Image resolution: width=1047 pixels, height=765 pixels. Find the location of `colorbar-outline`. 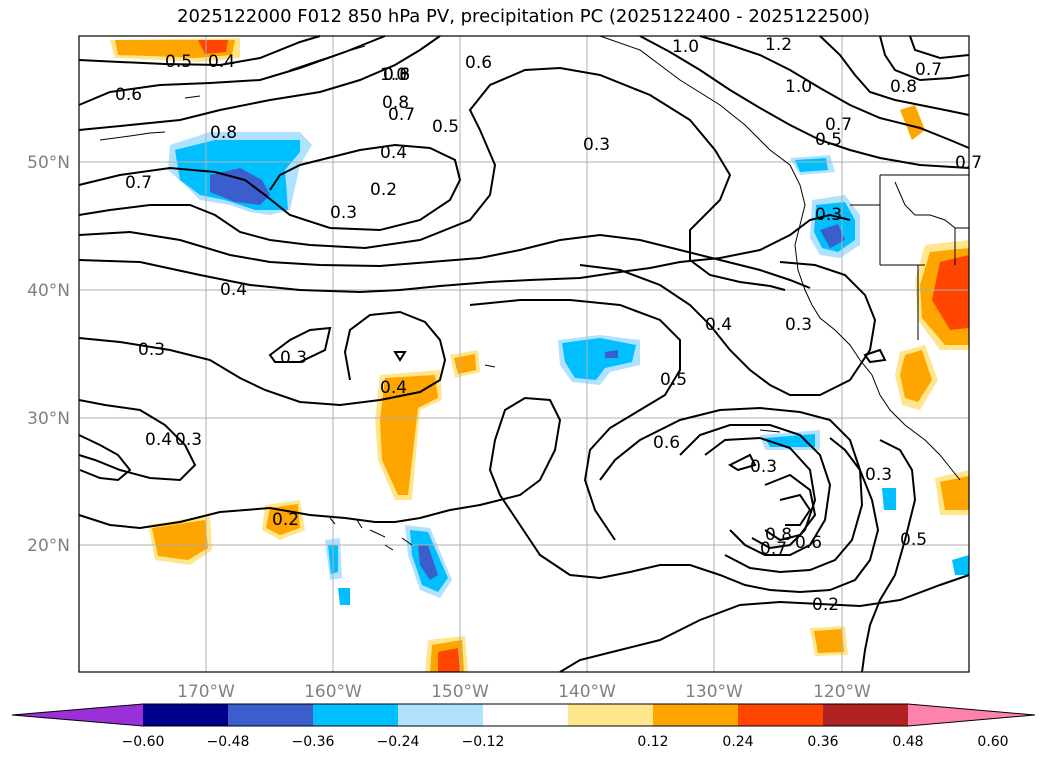

colorbar-outline is located at coordinates (523, 715).